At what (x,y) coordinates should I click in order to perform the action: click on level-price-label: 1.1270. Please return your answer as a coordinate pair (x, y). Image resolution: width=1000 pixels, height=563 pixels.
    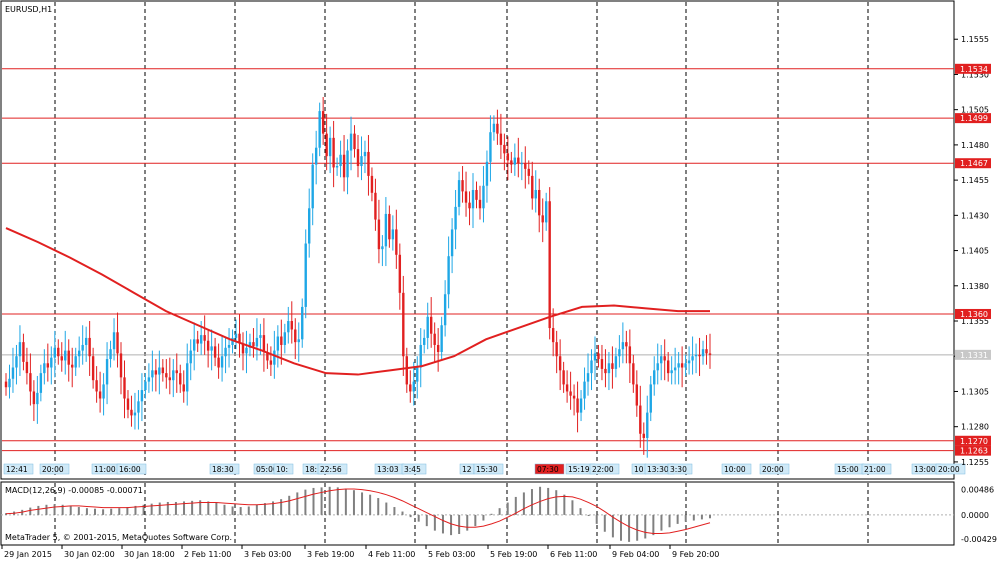
    Looking at the image, I should click on (974, 441).